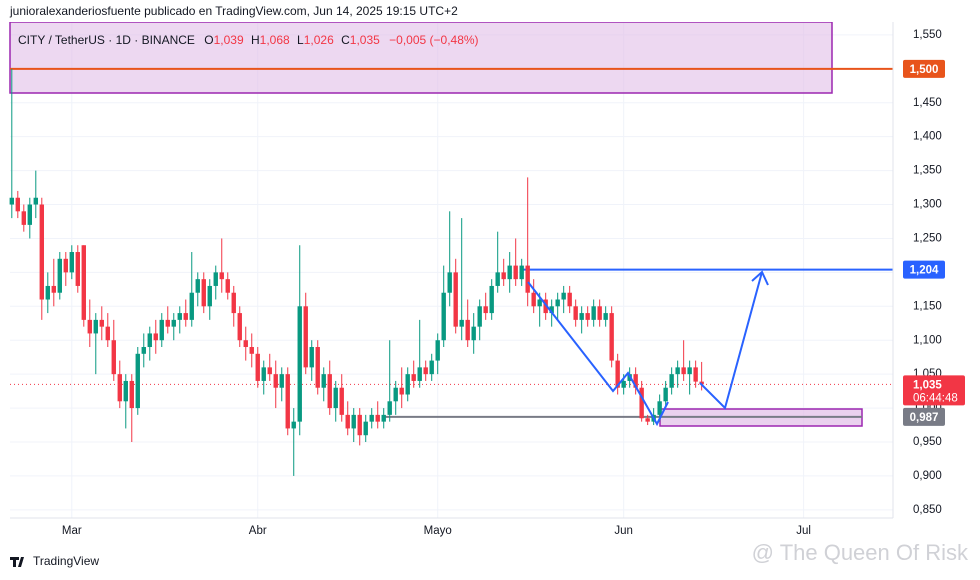 The height and width of the screenshot is (580, 980). What do you see at coordinates (490, 11) in the screenshot?
I see `header-bg` at bounding box center [490, 11].